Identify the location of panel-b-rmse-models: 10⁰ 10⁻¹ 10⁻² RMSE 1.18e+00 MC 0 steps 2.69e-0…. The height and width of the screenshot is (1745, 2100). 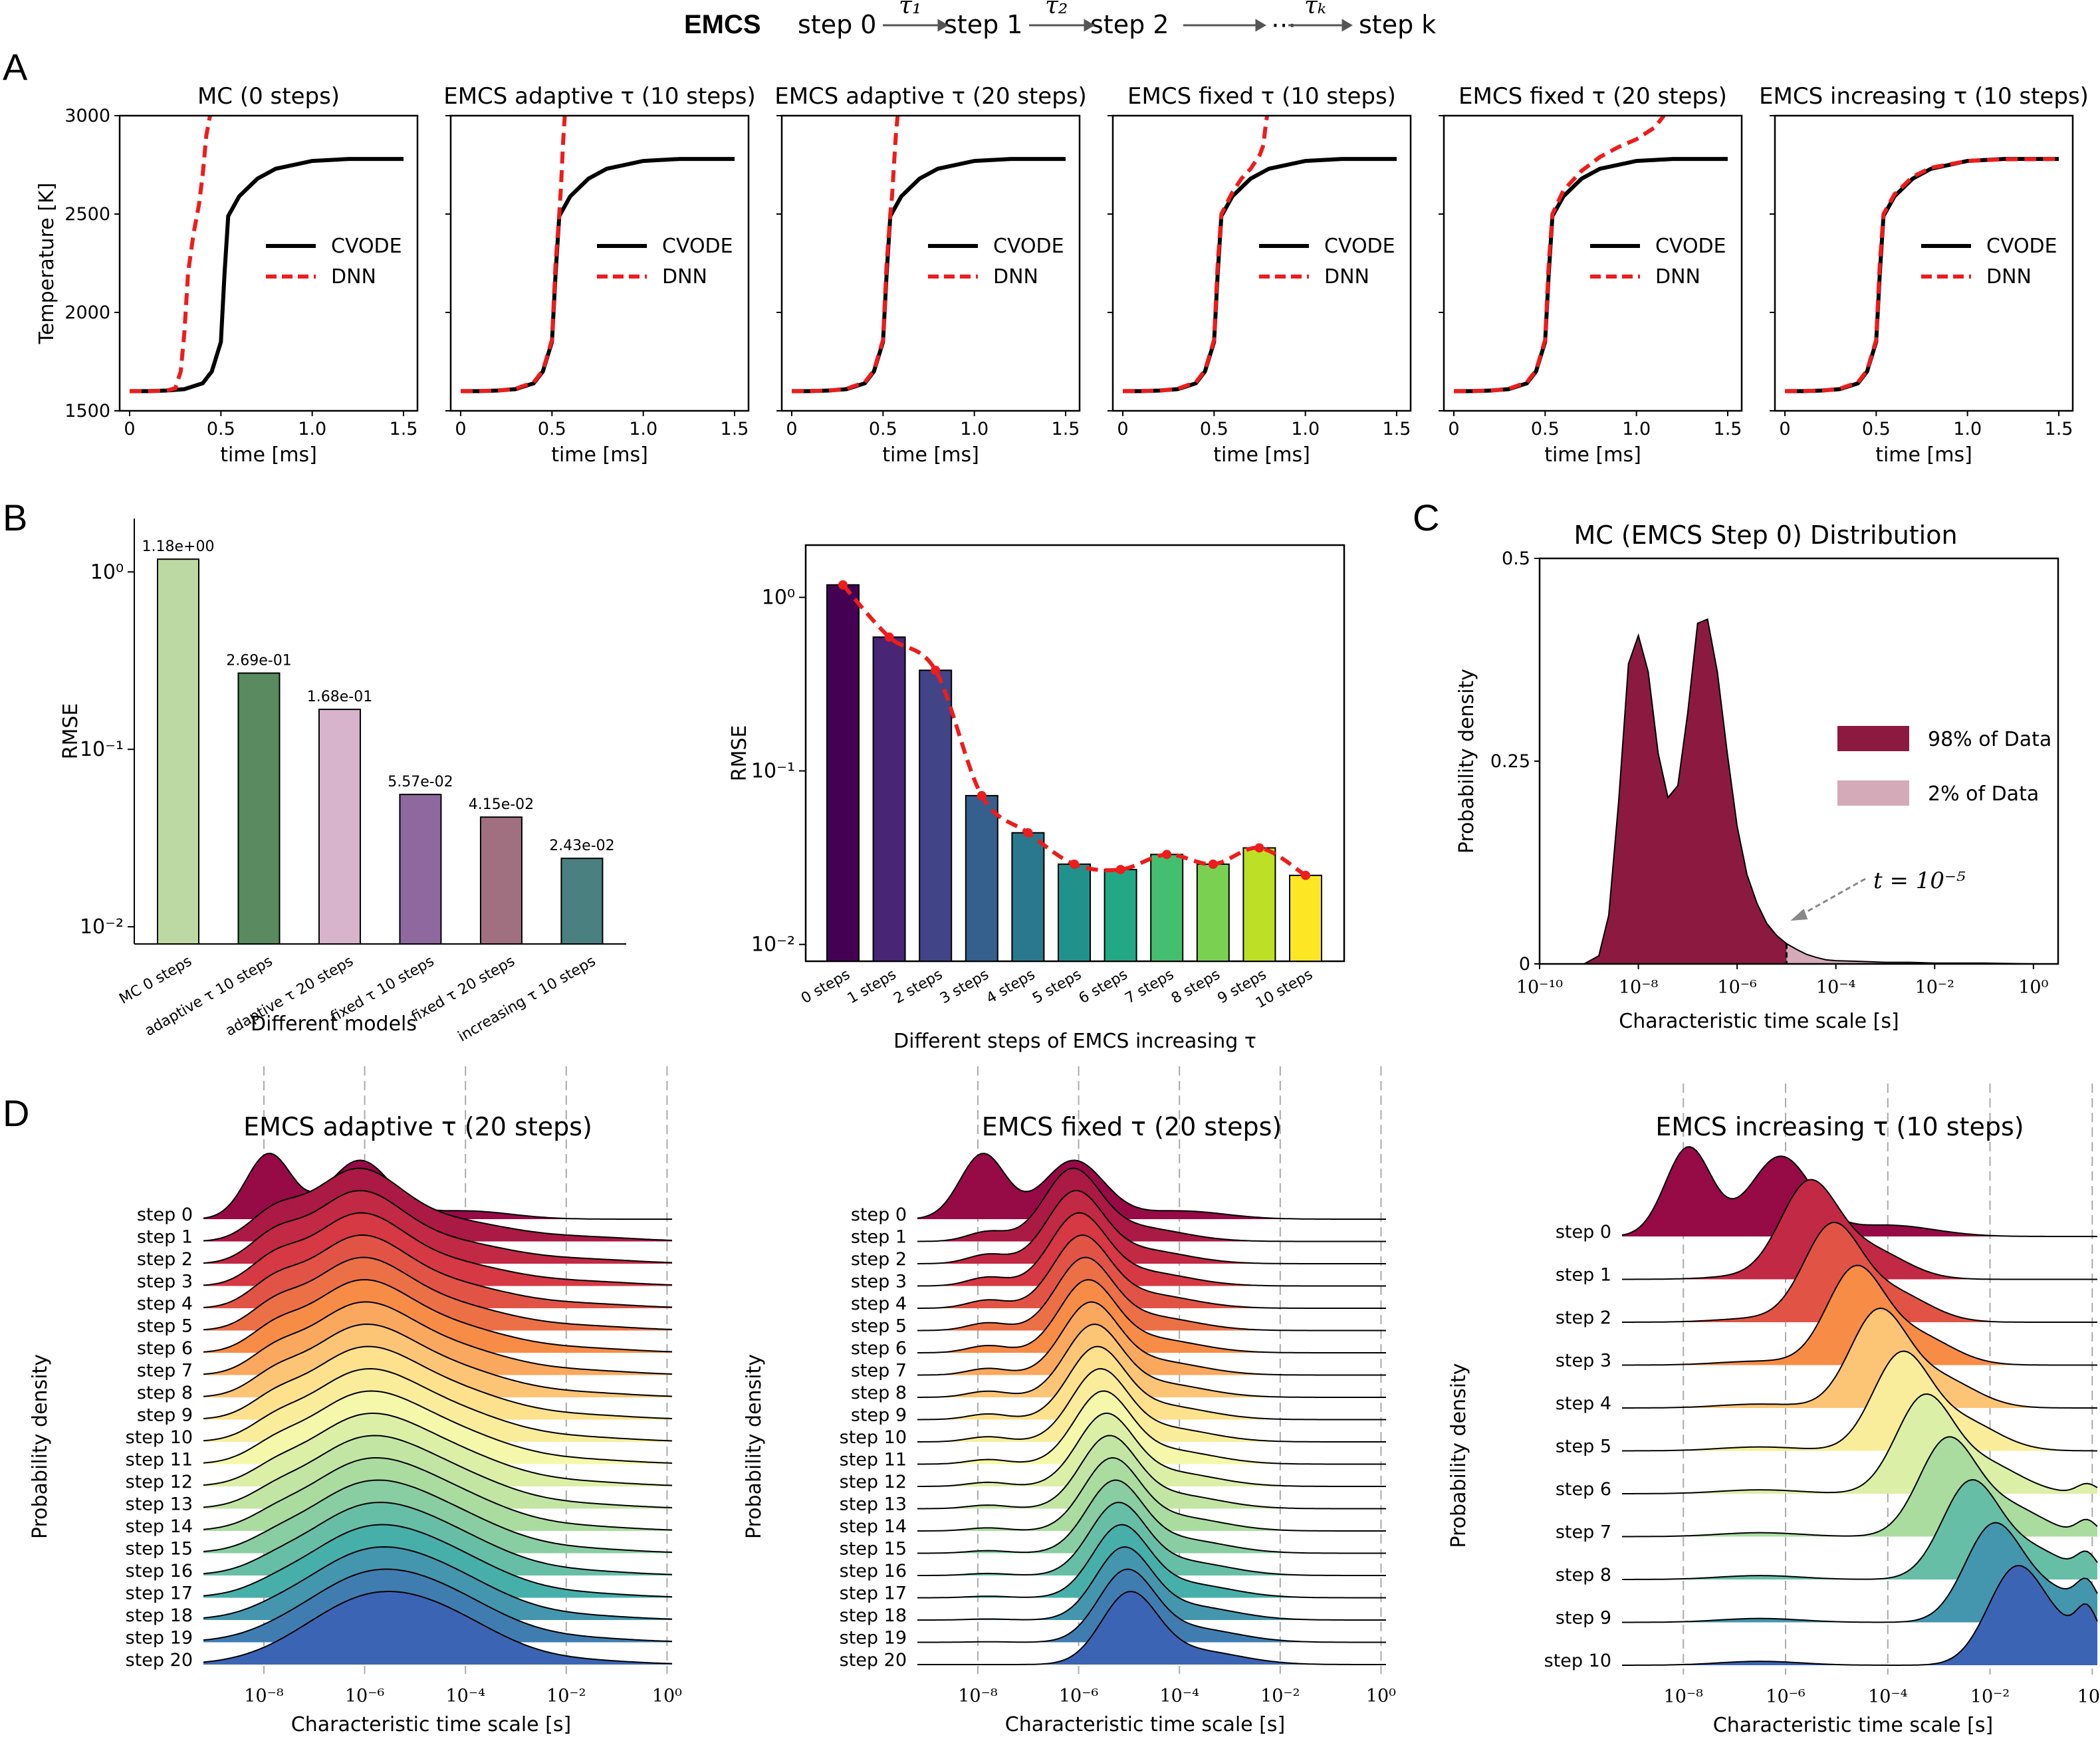
(342, 782).